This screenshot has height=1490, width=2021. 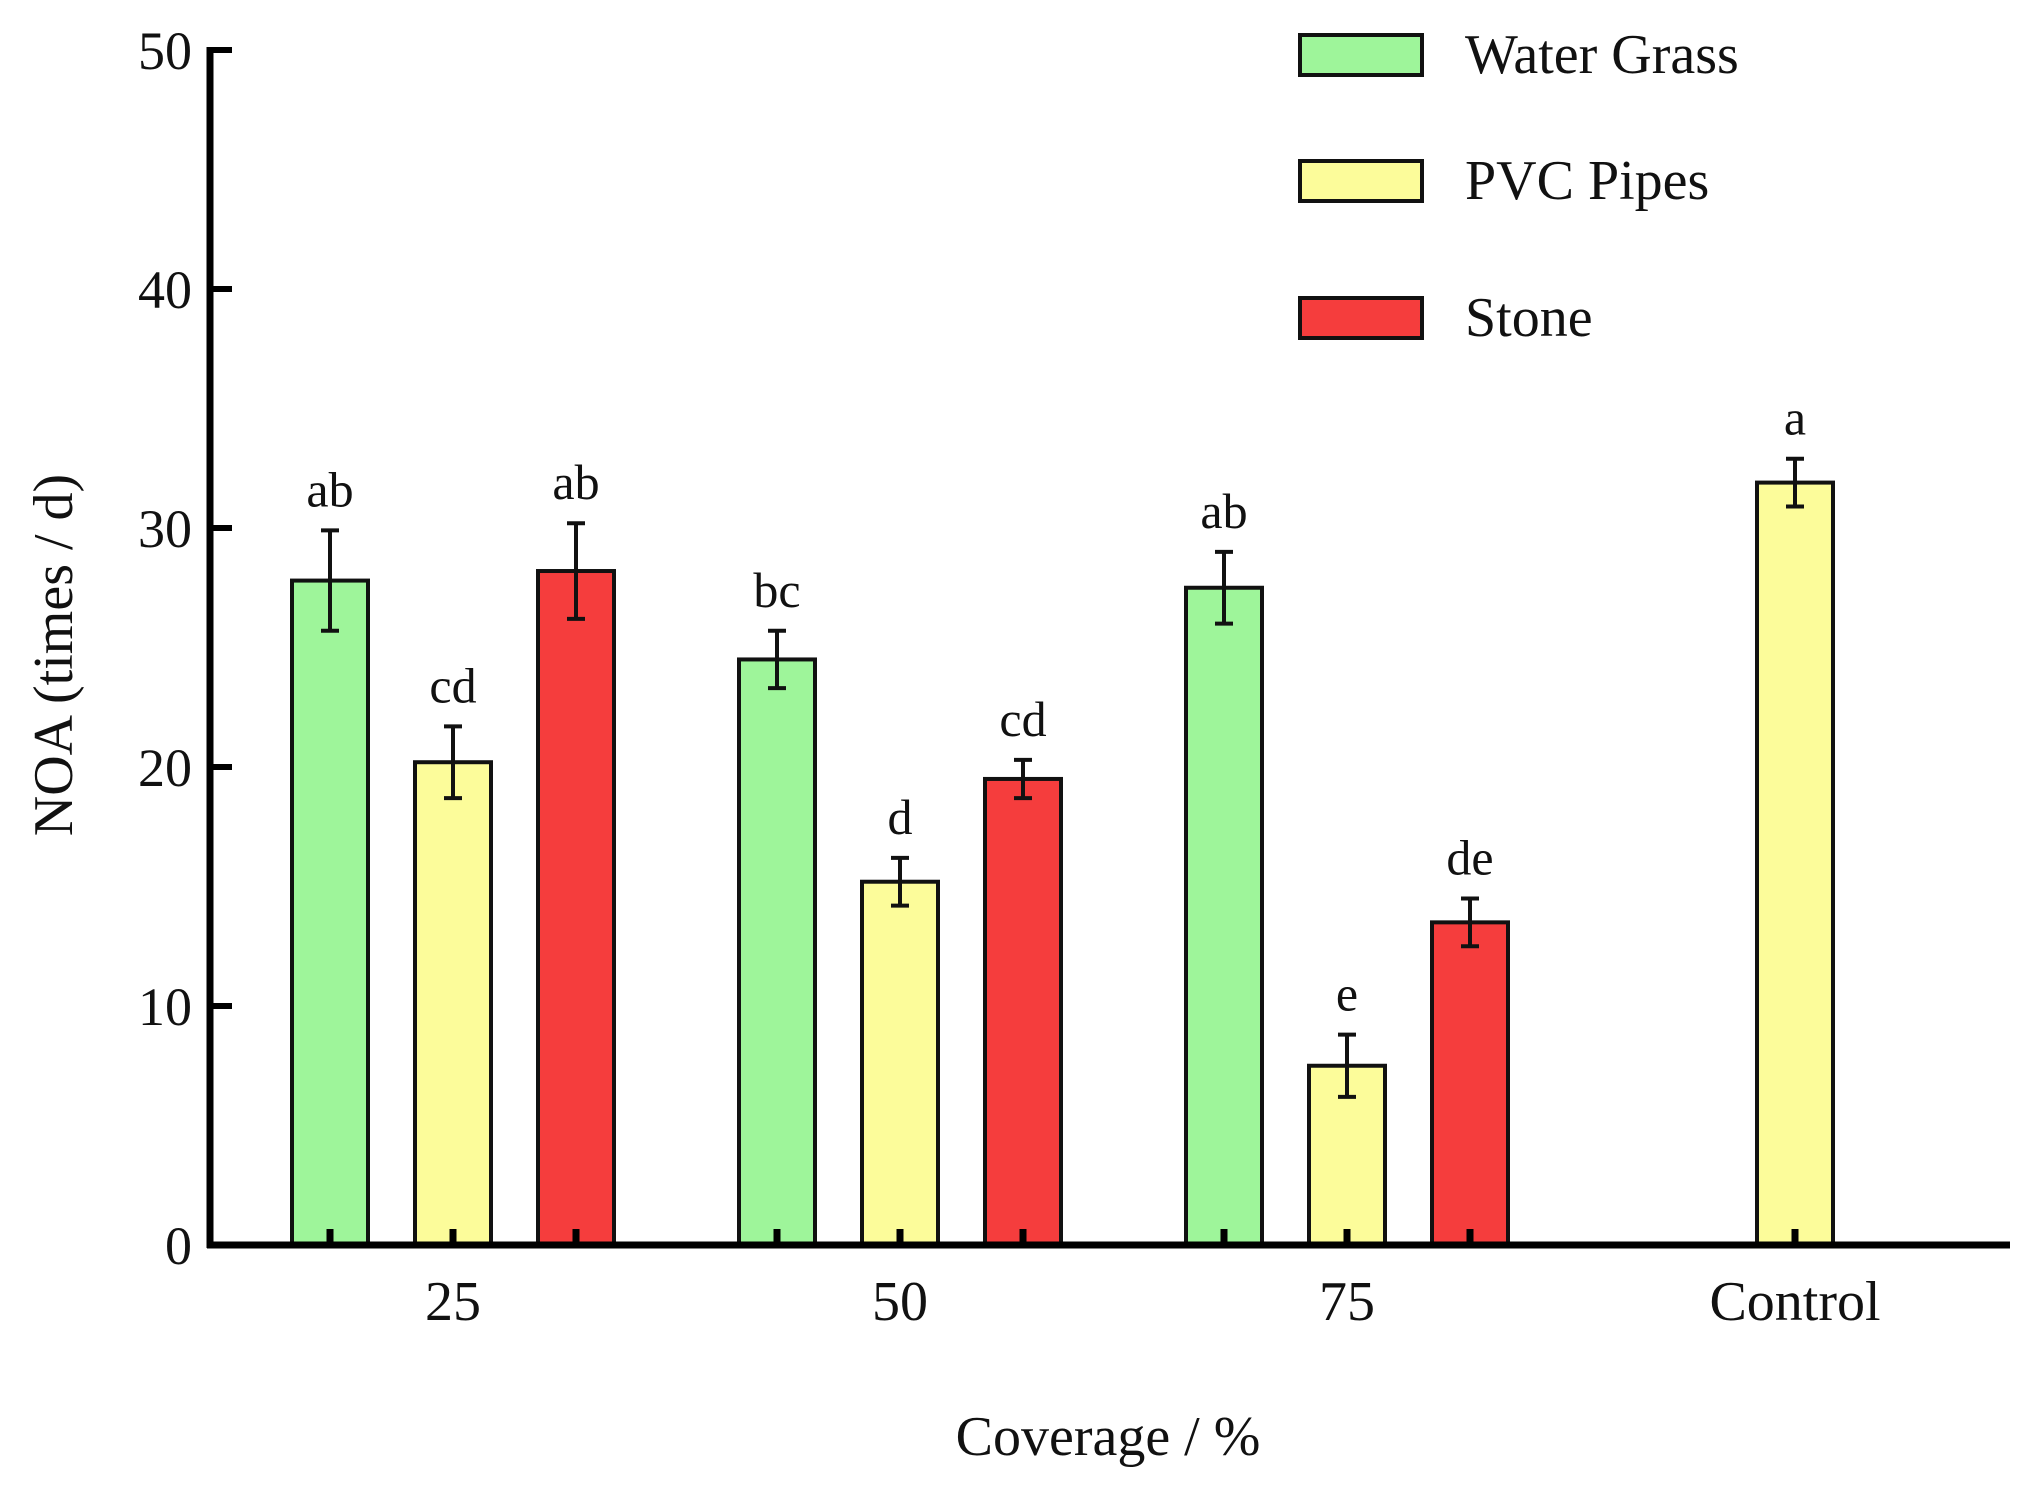 What do you see at coordinates (1529, 318) in the screenshot?
I see `legend-label-stone: Stone` at bounding box center [1529, 318].